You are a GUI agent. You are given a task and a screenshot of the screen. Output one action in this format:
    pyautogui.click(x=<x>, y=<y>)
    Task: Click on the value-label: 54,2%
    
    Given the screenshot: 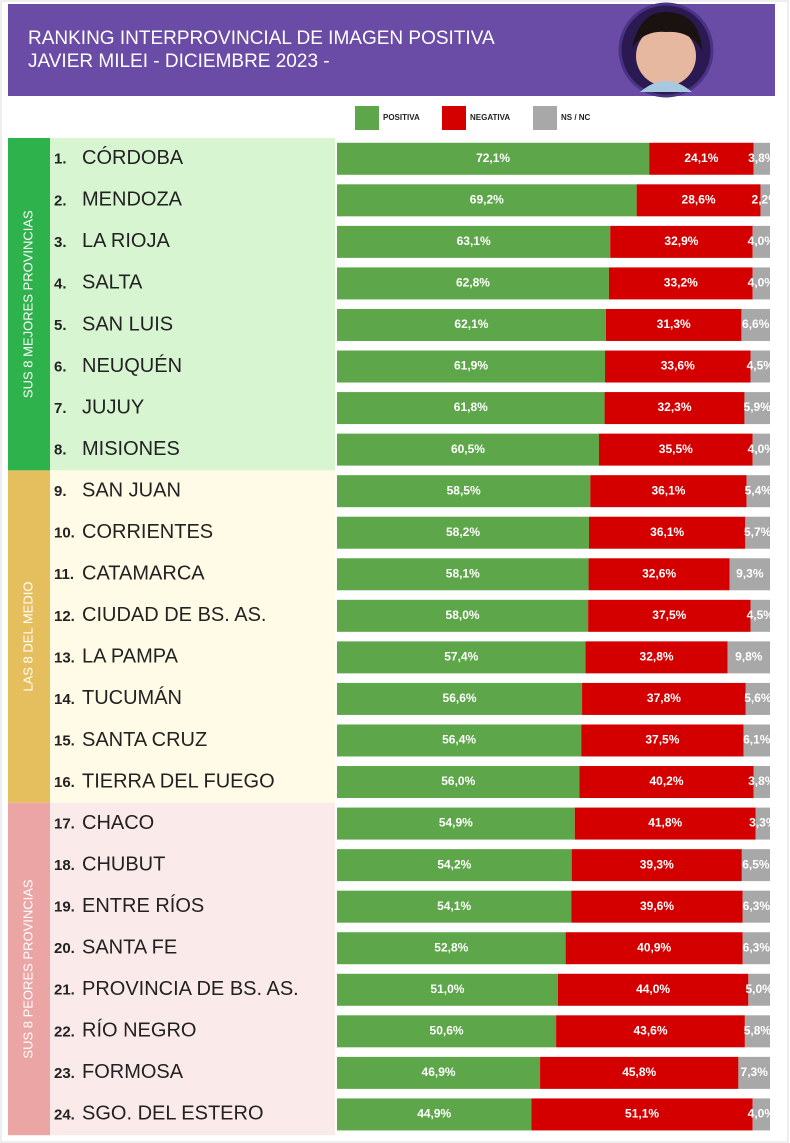 What is the action you would take?
    pyautogui.click(x=454, y=864)
    